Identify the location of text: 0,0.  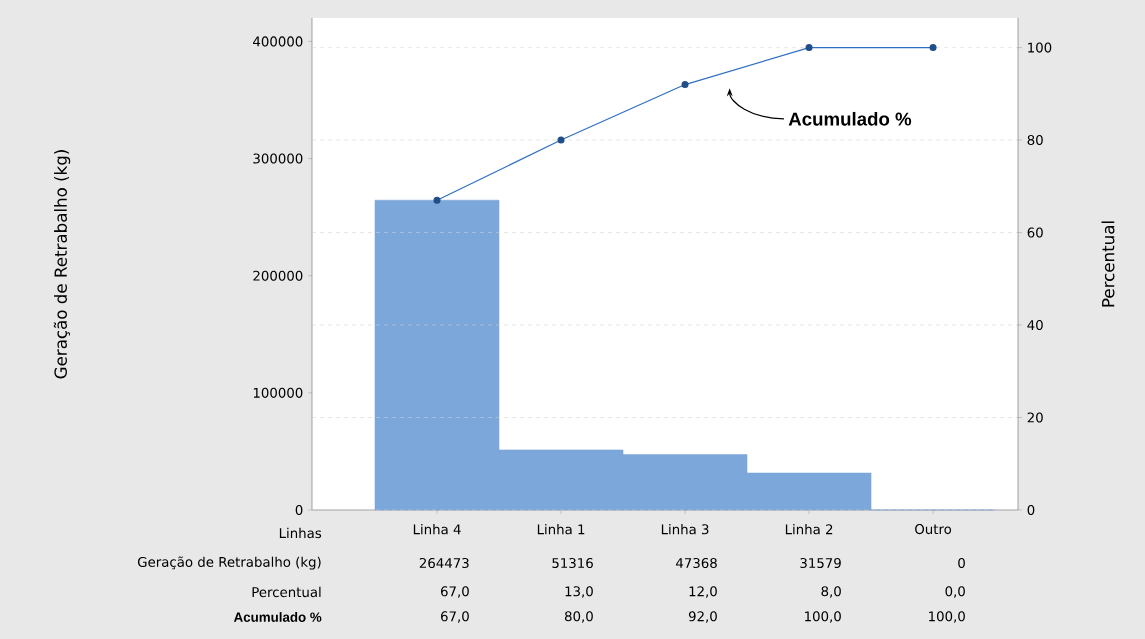
(955, 592).